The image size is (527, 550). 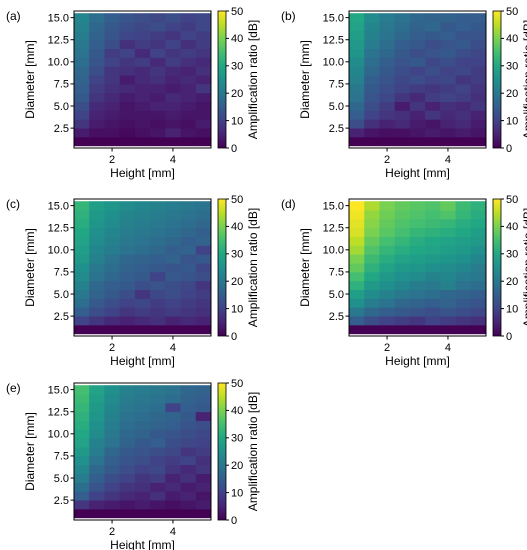 I want to click on x-tick-label: 2, so click(x=112, y=532).